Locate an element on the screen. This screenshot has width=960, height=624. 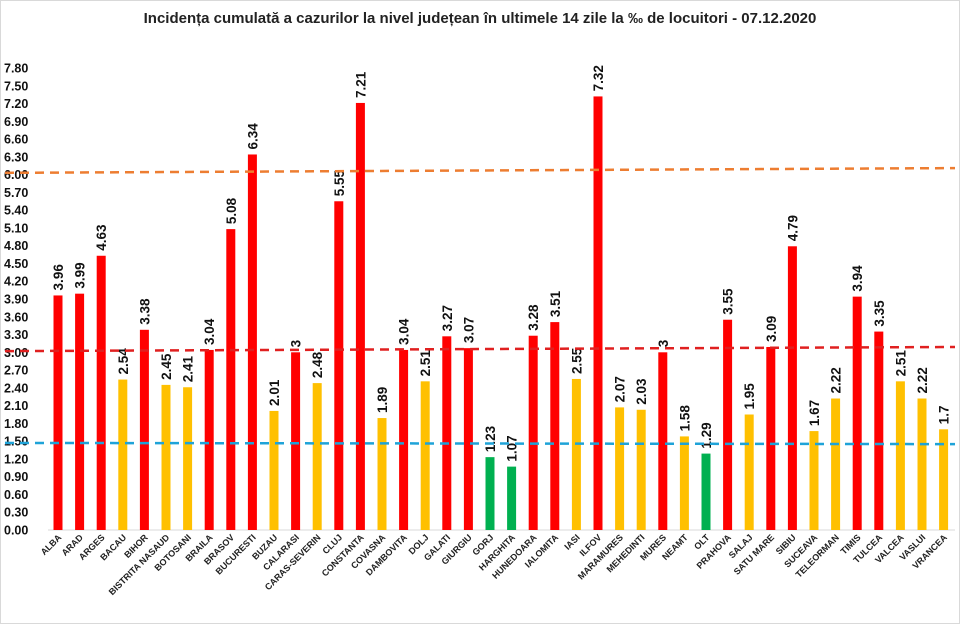
y-tick-label: 6.90 is located at coordinates (16, 122).